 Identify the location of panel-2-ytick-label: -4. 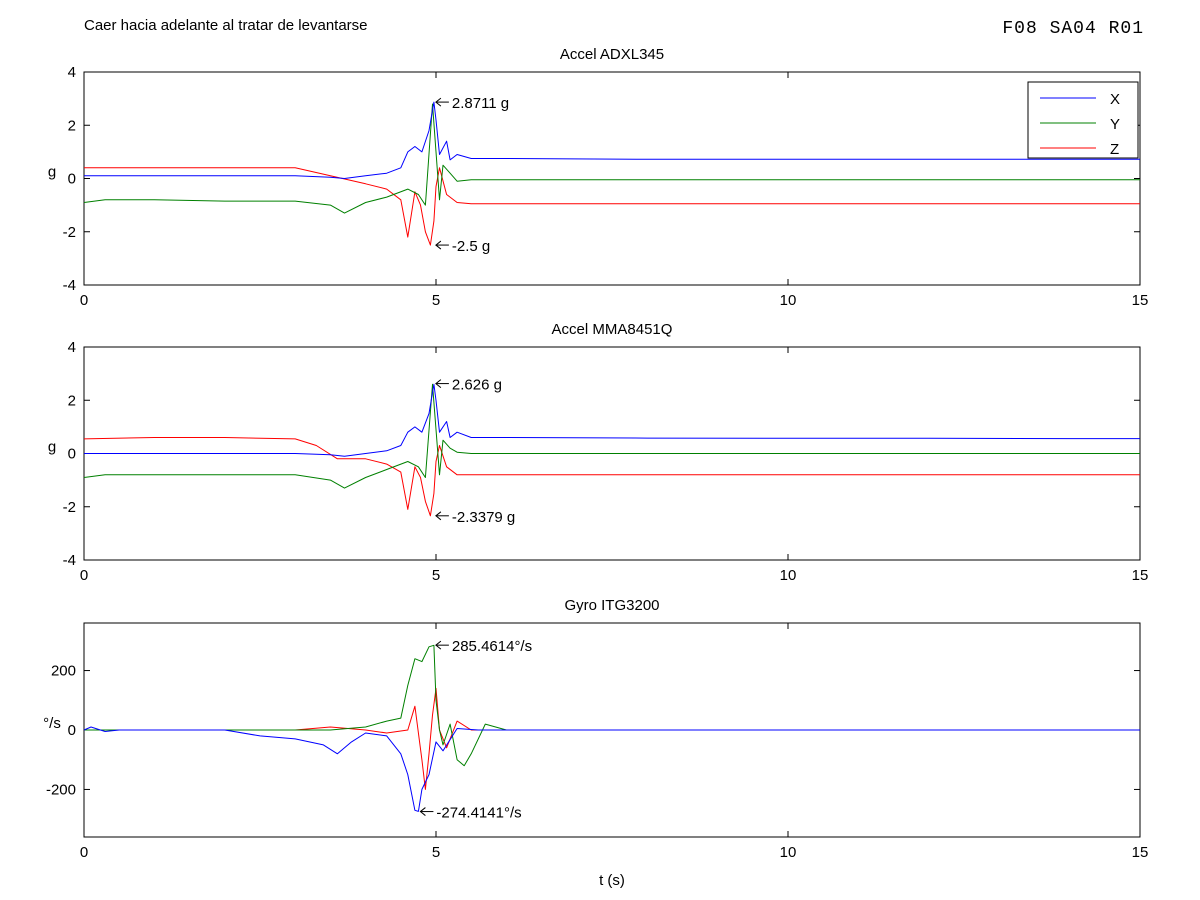
(69, 560).